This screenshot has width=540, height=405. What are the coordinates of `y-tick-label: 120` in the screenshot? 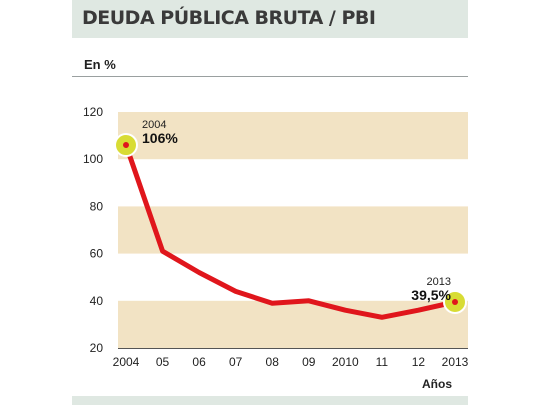 It's located at (93, 112).